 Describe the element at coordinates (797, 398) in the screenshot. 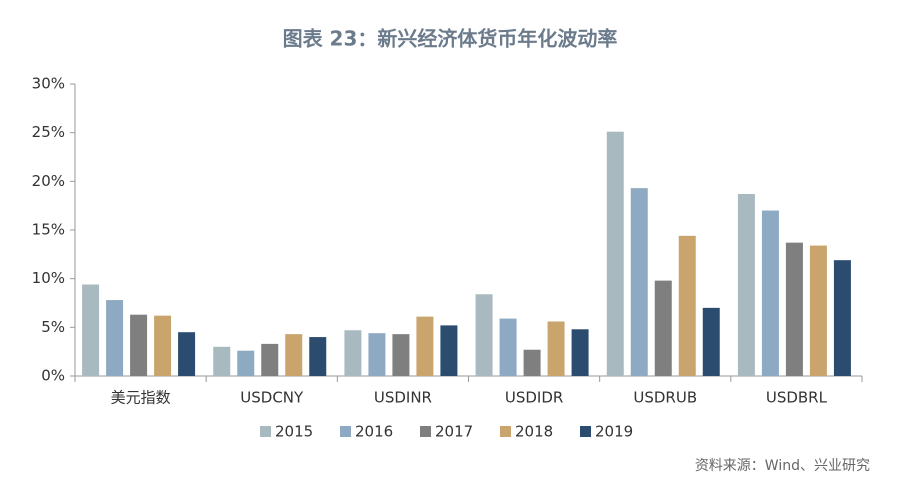

I see `x-tick-label: USDBRL` at that location.